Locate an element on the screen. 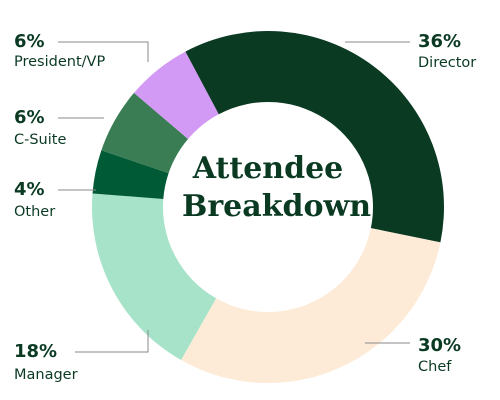 The height and width of the screenshot is (400, 500). chart-title: Attendee Breakdown is located at coordinates (277, 187).